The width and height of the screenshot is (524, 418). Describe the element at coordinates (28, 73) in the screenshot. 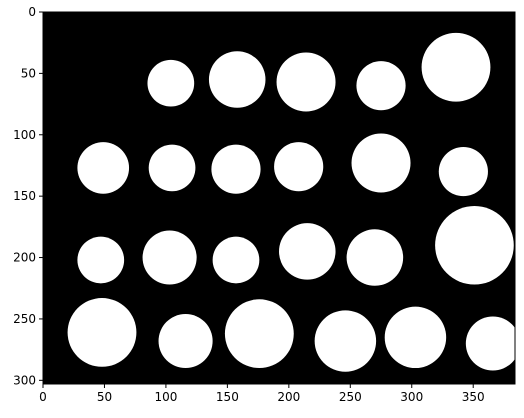

I see `y-tick-label: 50` at that location.